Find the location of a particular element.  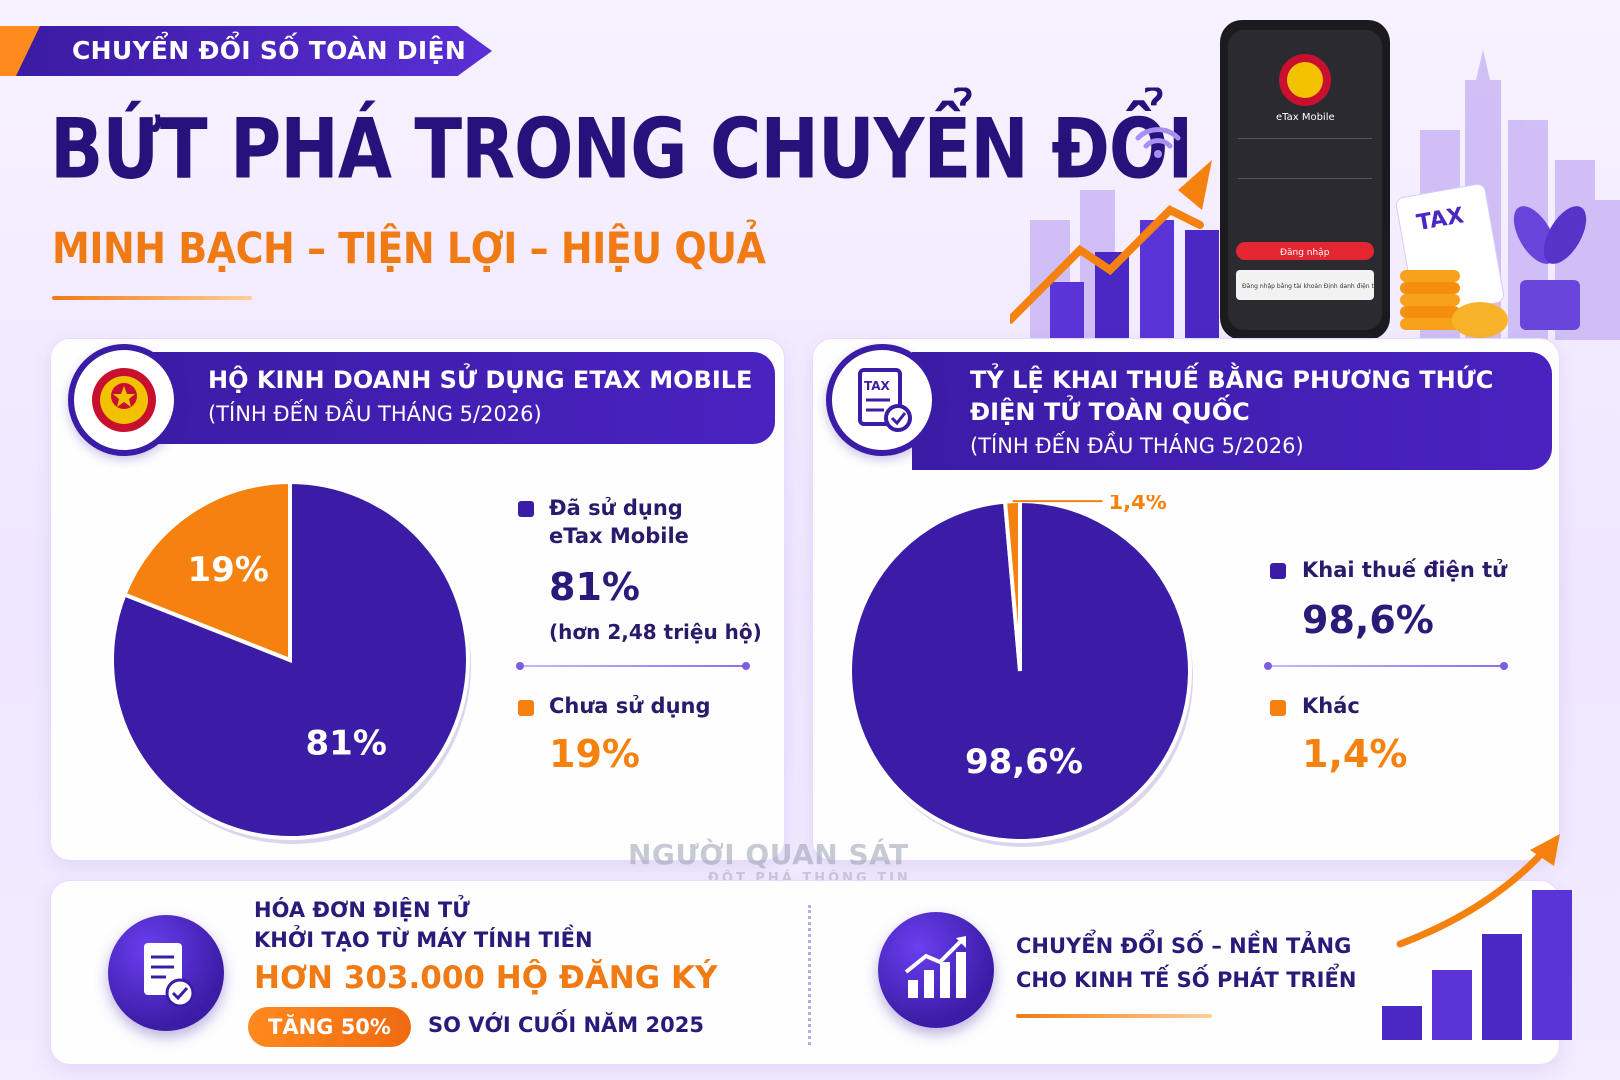

legend-efiling-label: Khai thuế điện tử is located at coordinates (1405, 570).